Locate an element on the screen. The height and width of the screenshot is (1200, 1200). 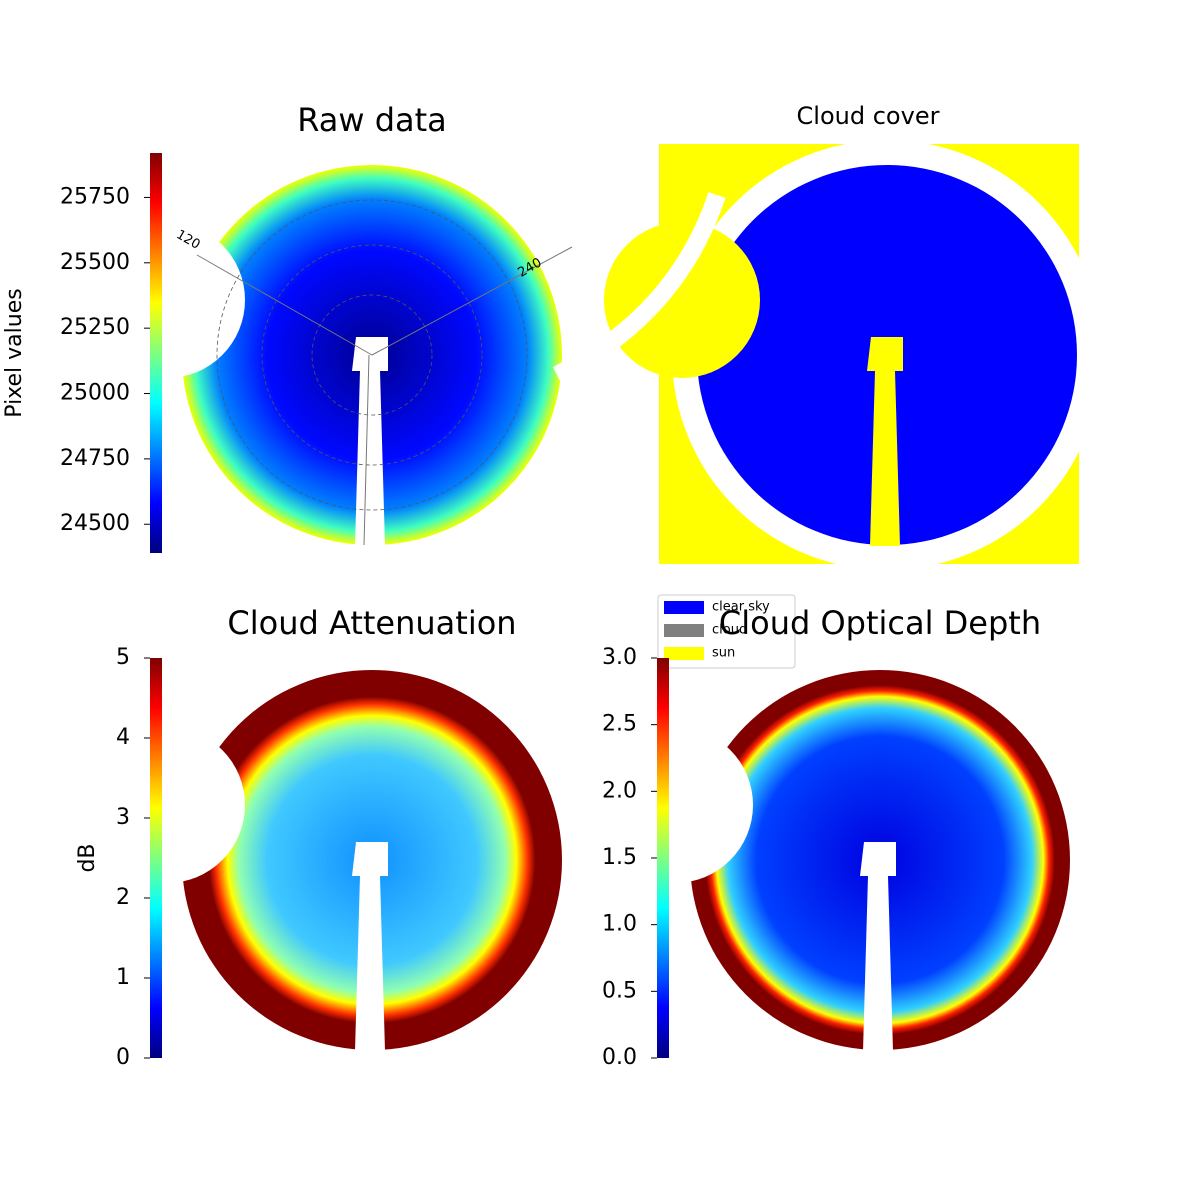
colorbar-label: Pixel values is located at coordinates (14, 352).